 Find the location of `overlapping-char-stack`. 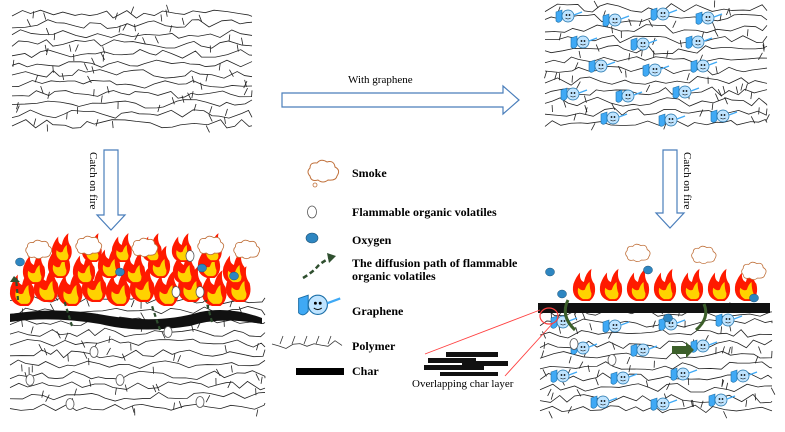

overlapping-char-stack is located at coordinates (466, 364).